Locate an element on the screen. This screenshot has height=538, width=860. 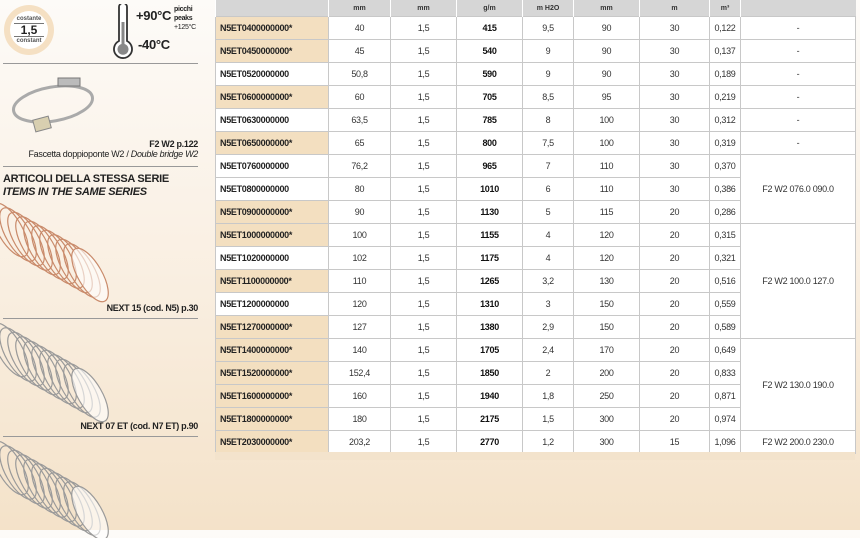
table-cell: 3,2 is located at coordinates (548, 281).